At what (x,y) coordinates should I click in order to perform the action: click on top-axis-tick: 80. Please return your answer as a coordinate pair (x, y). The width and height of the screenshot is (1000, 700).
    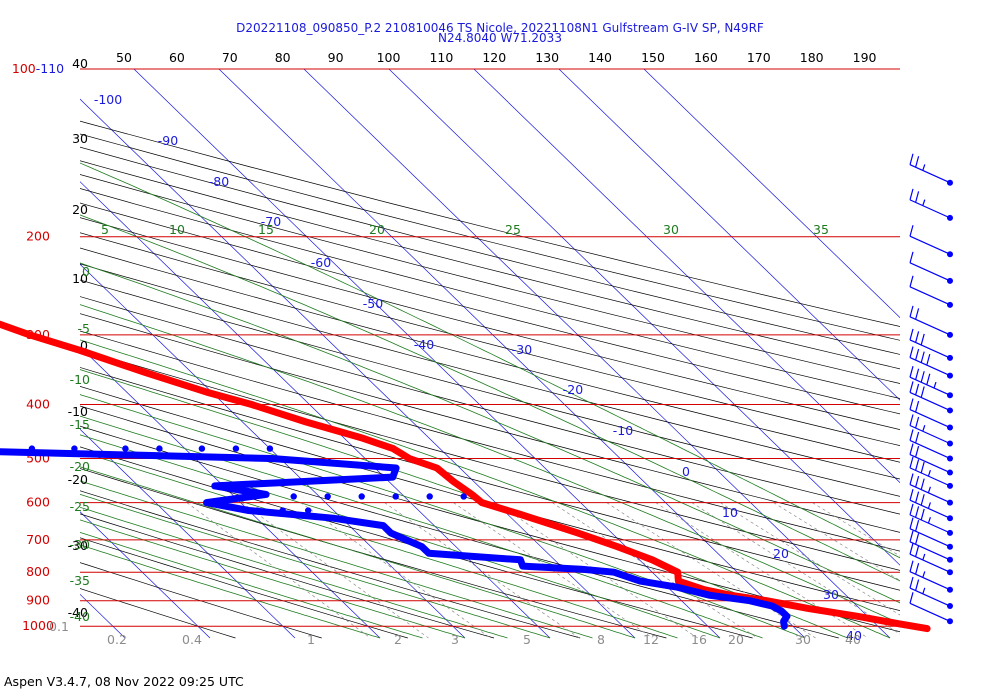
    Looking at the image, I should click on (283, 57).